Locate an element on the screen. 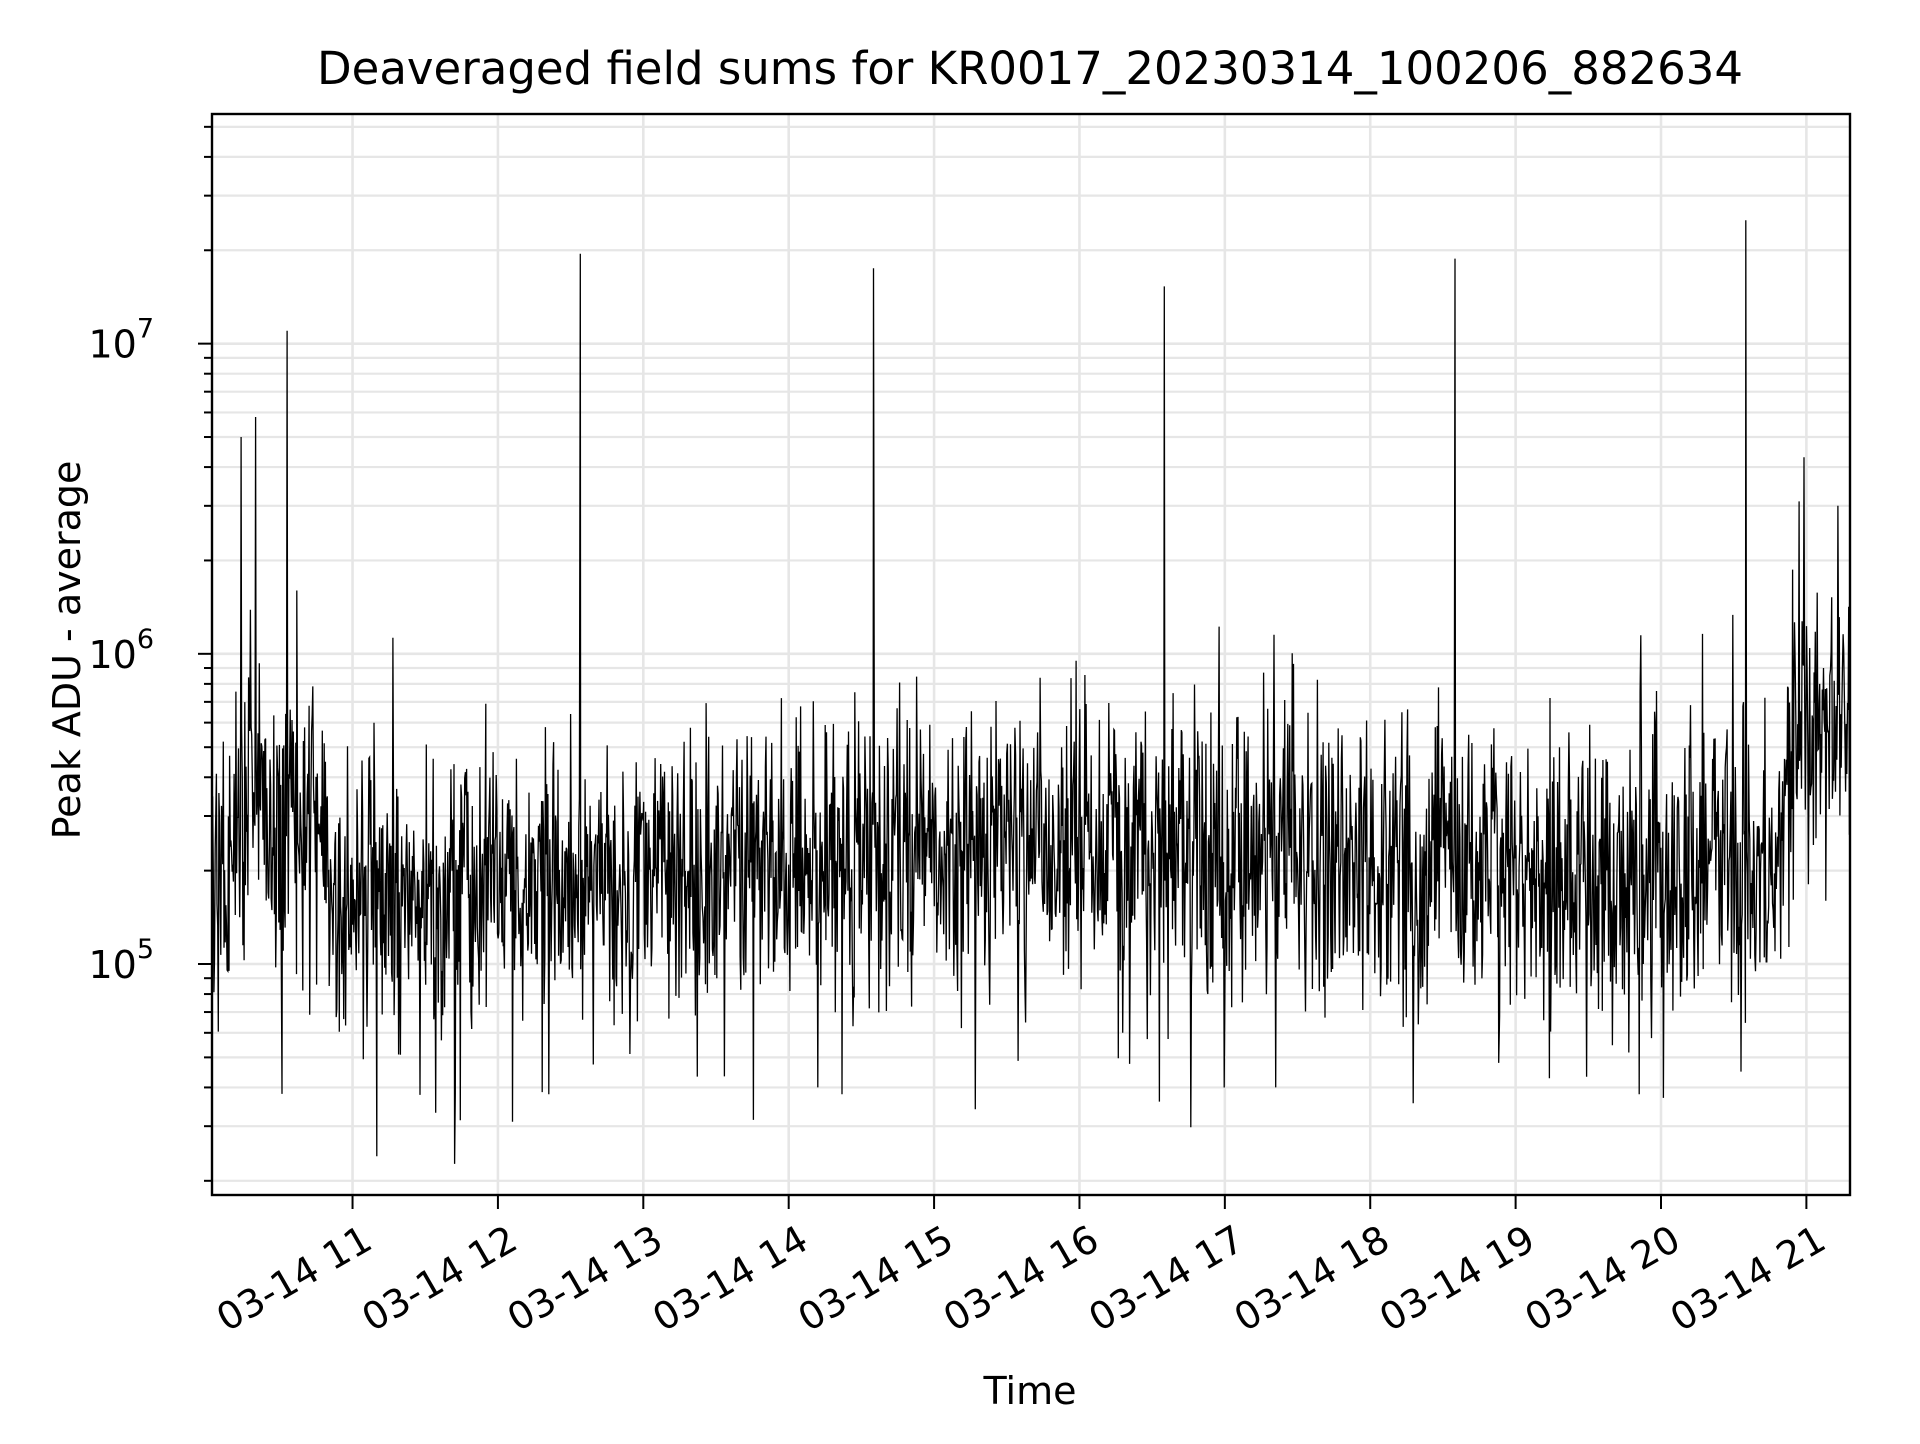  y-tick-exponent: 7 is located at coordinates (145, 329).